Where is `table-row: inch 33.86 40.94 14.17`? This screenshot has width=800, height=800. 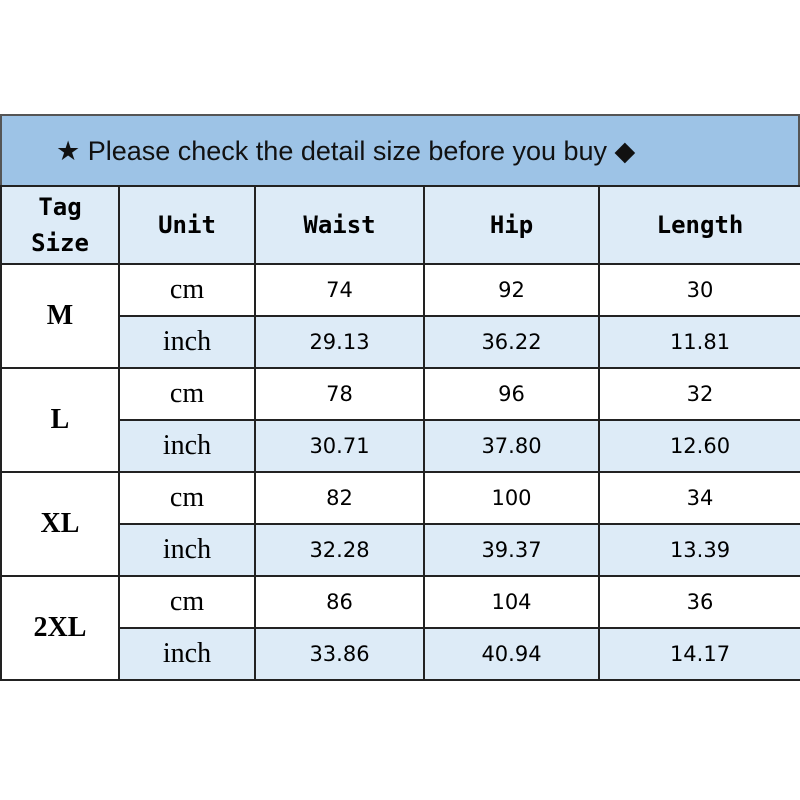
table-row: inch 33.86 40.94 14.17 is located at coordinates (400, 654).